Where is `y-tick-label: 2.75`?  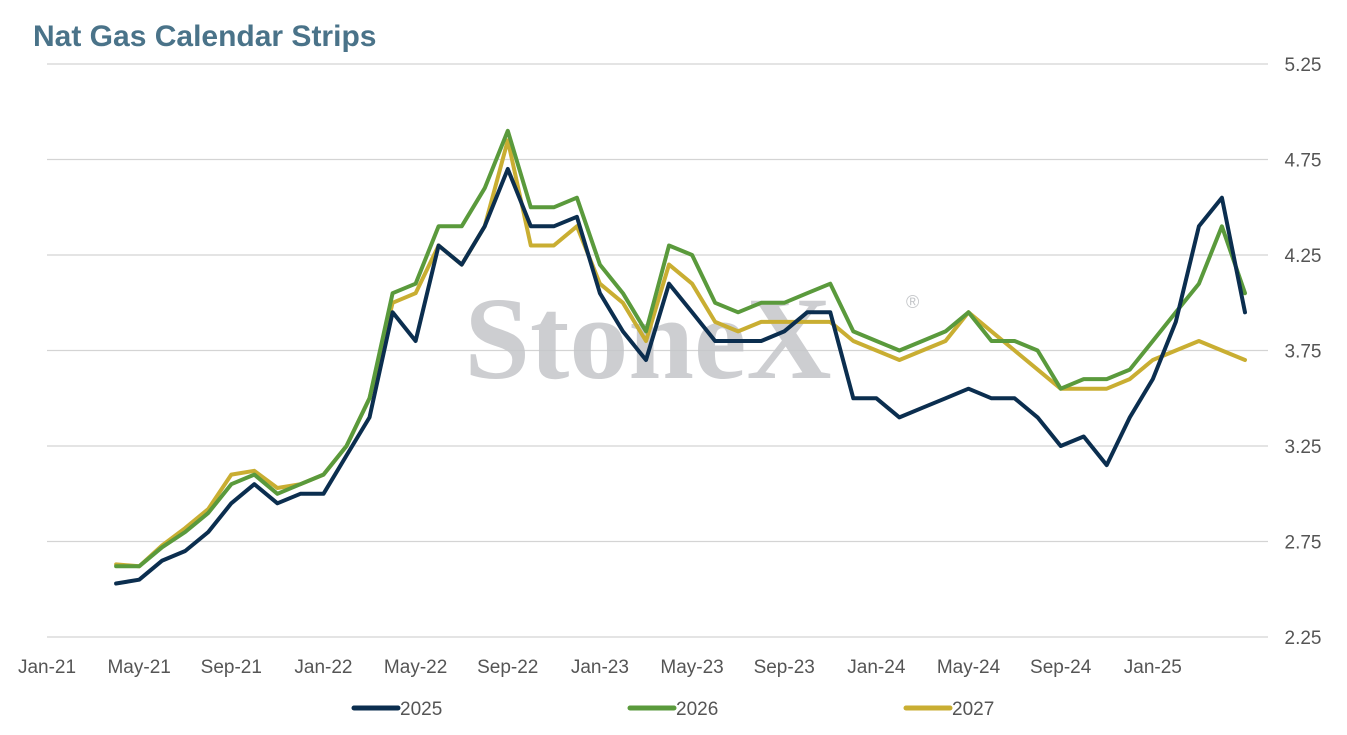
y-tick-label: 2.75 is located at coordinates (1303, 543).